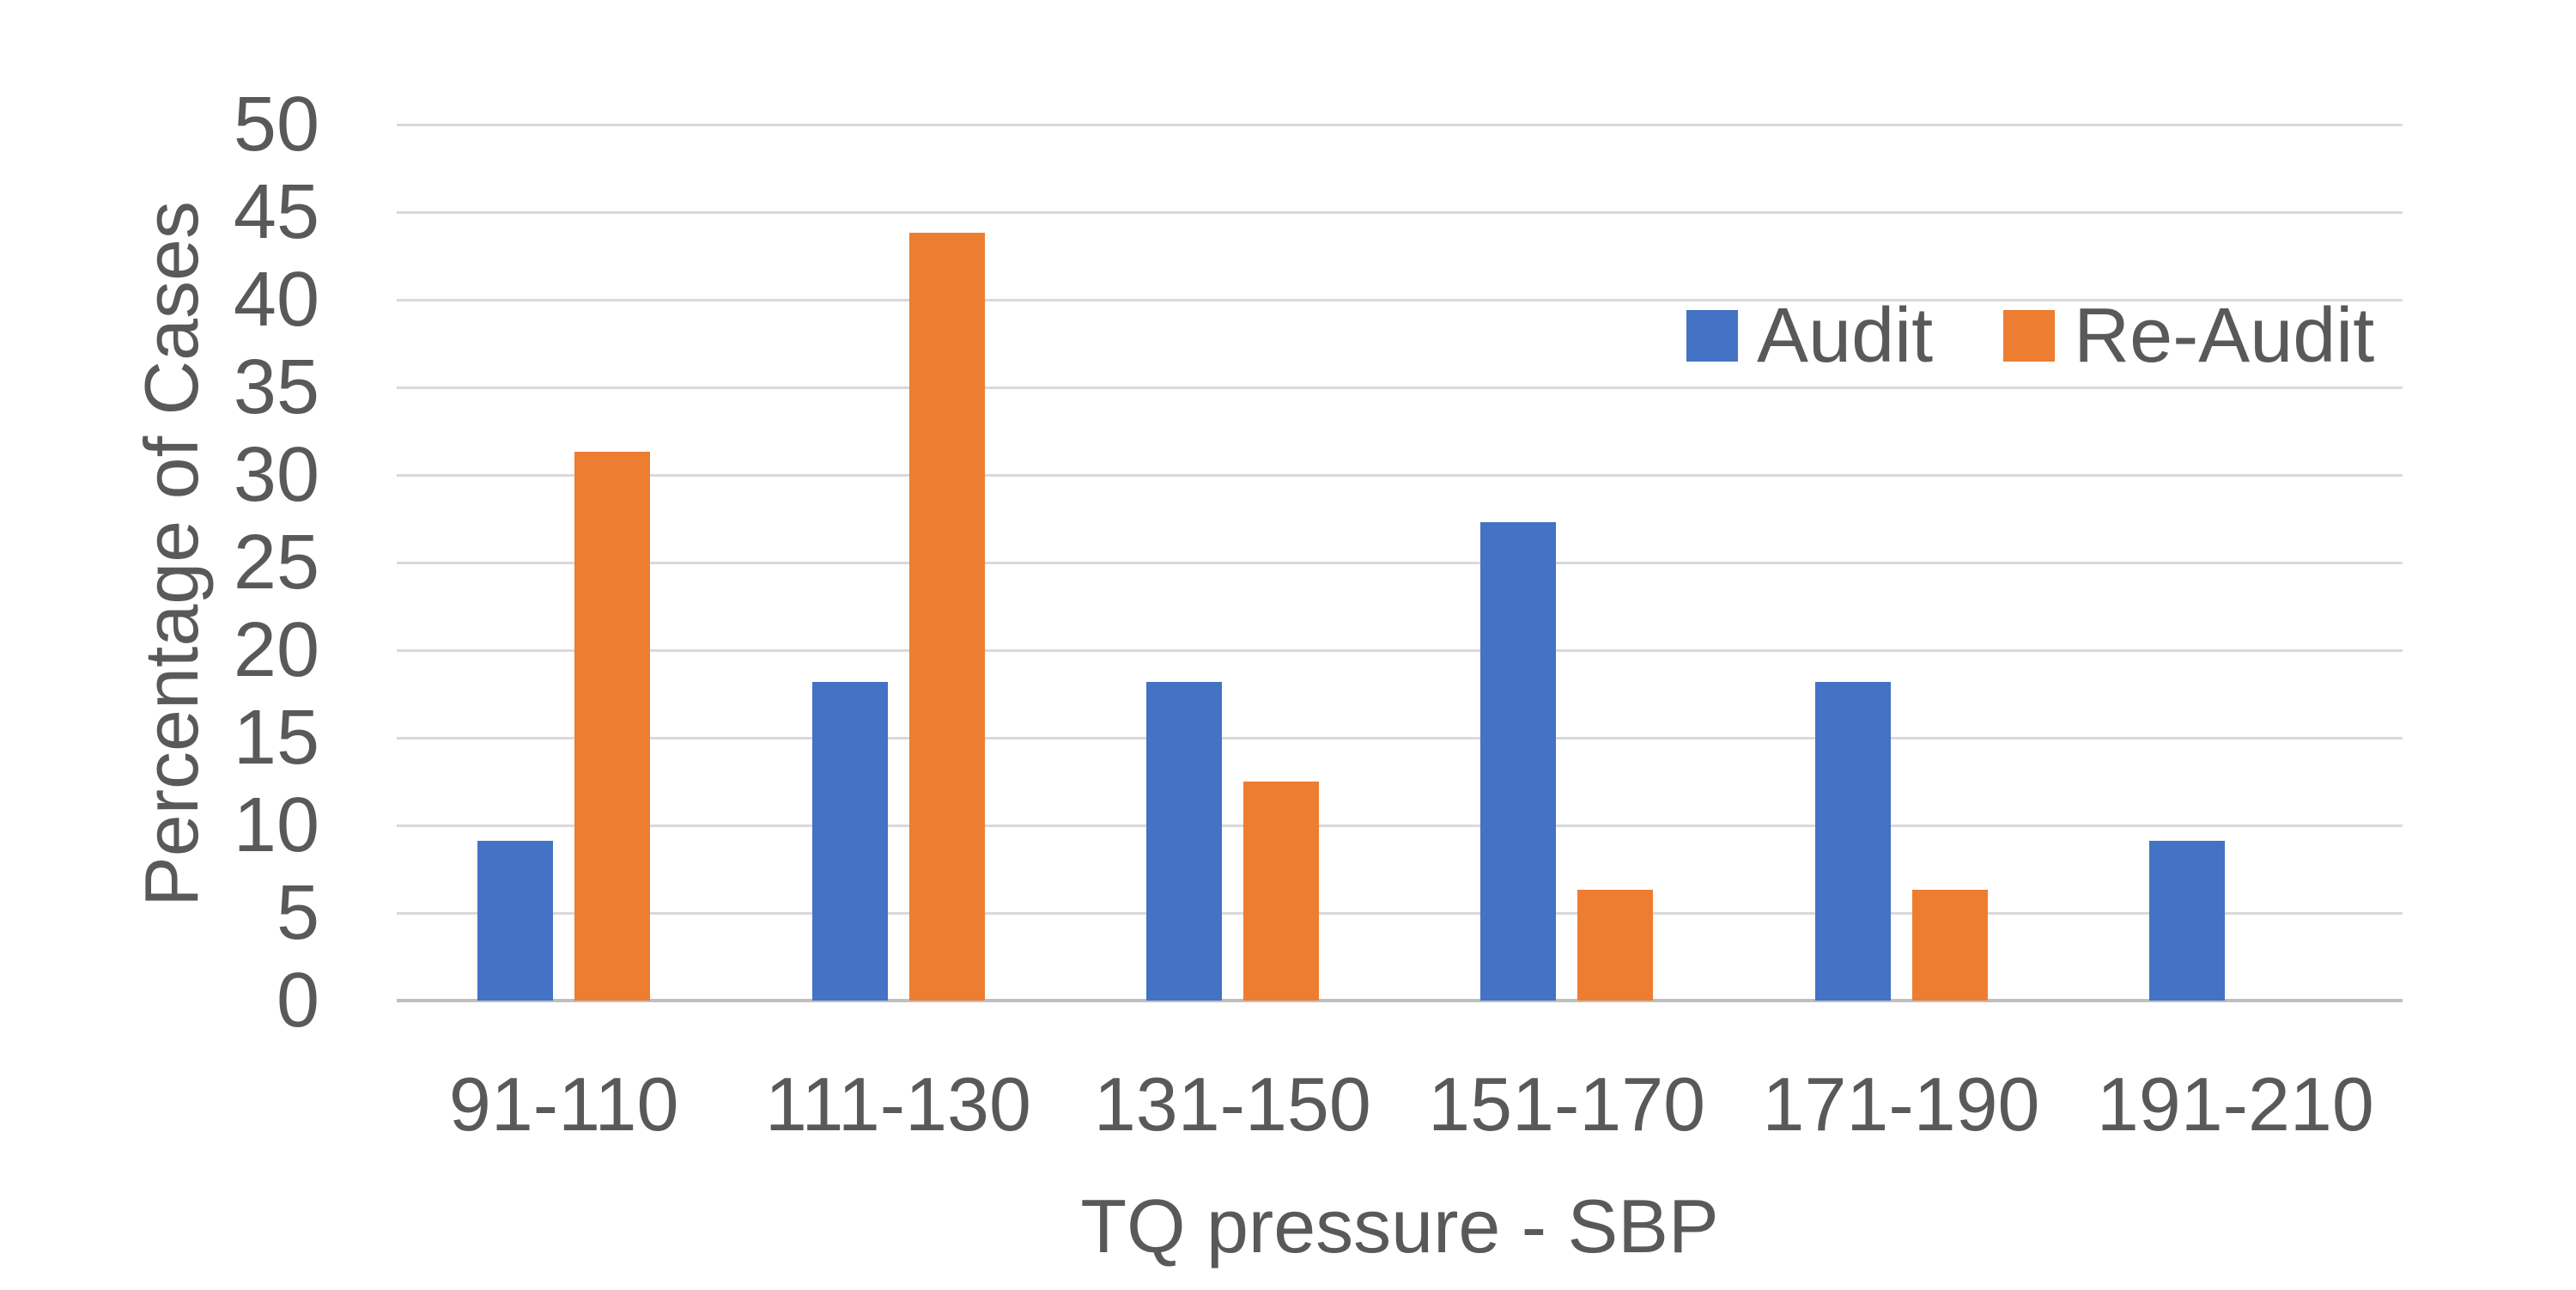 Image resolution: width=2576 pixels, height=1290 pixels. Describe the element at coordinates (898, 1104) in the screenshot. I see `x-tick-label-111-130: 111-130` at that location.